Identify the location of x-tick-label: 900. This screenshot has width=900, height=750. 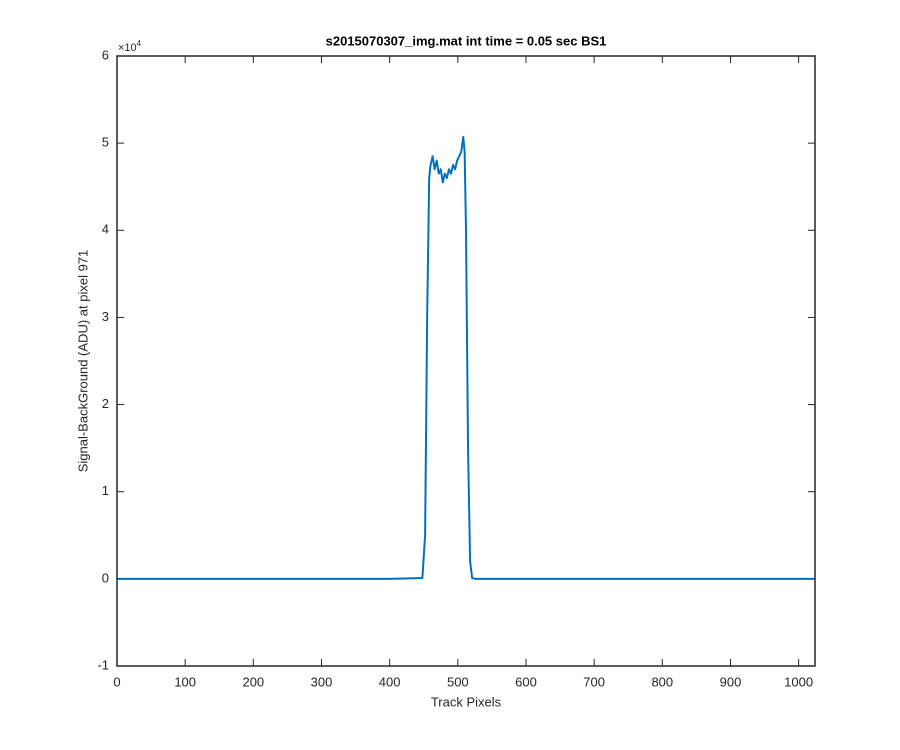
(731, 681).